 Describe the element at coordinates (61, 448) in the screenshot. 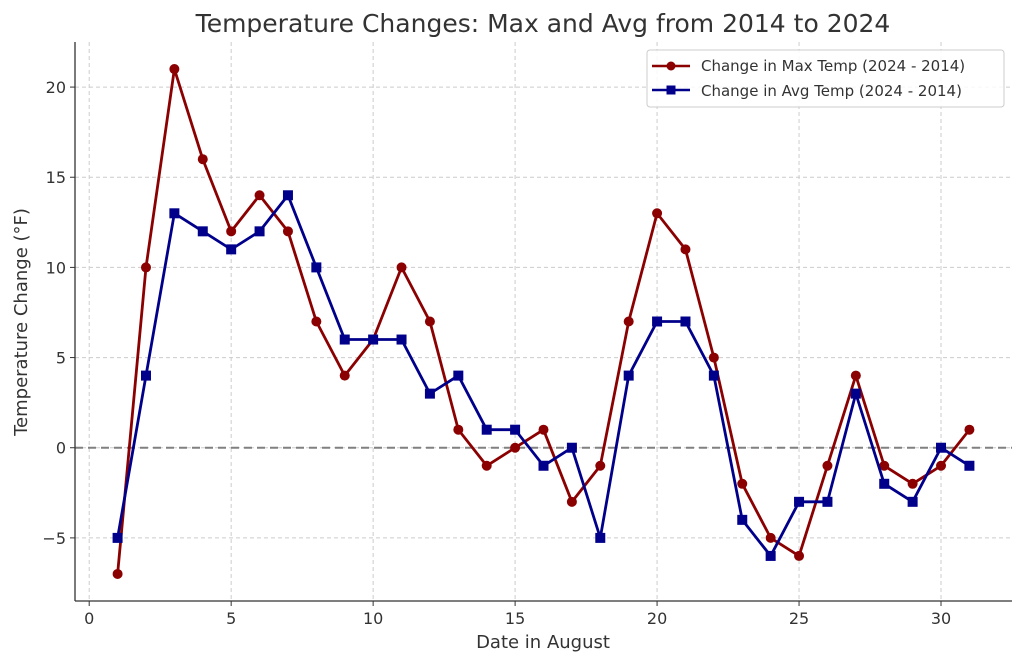

I see `y-tick-label: 0` at that location.